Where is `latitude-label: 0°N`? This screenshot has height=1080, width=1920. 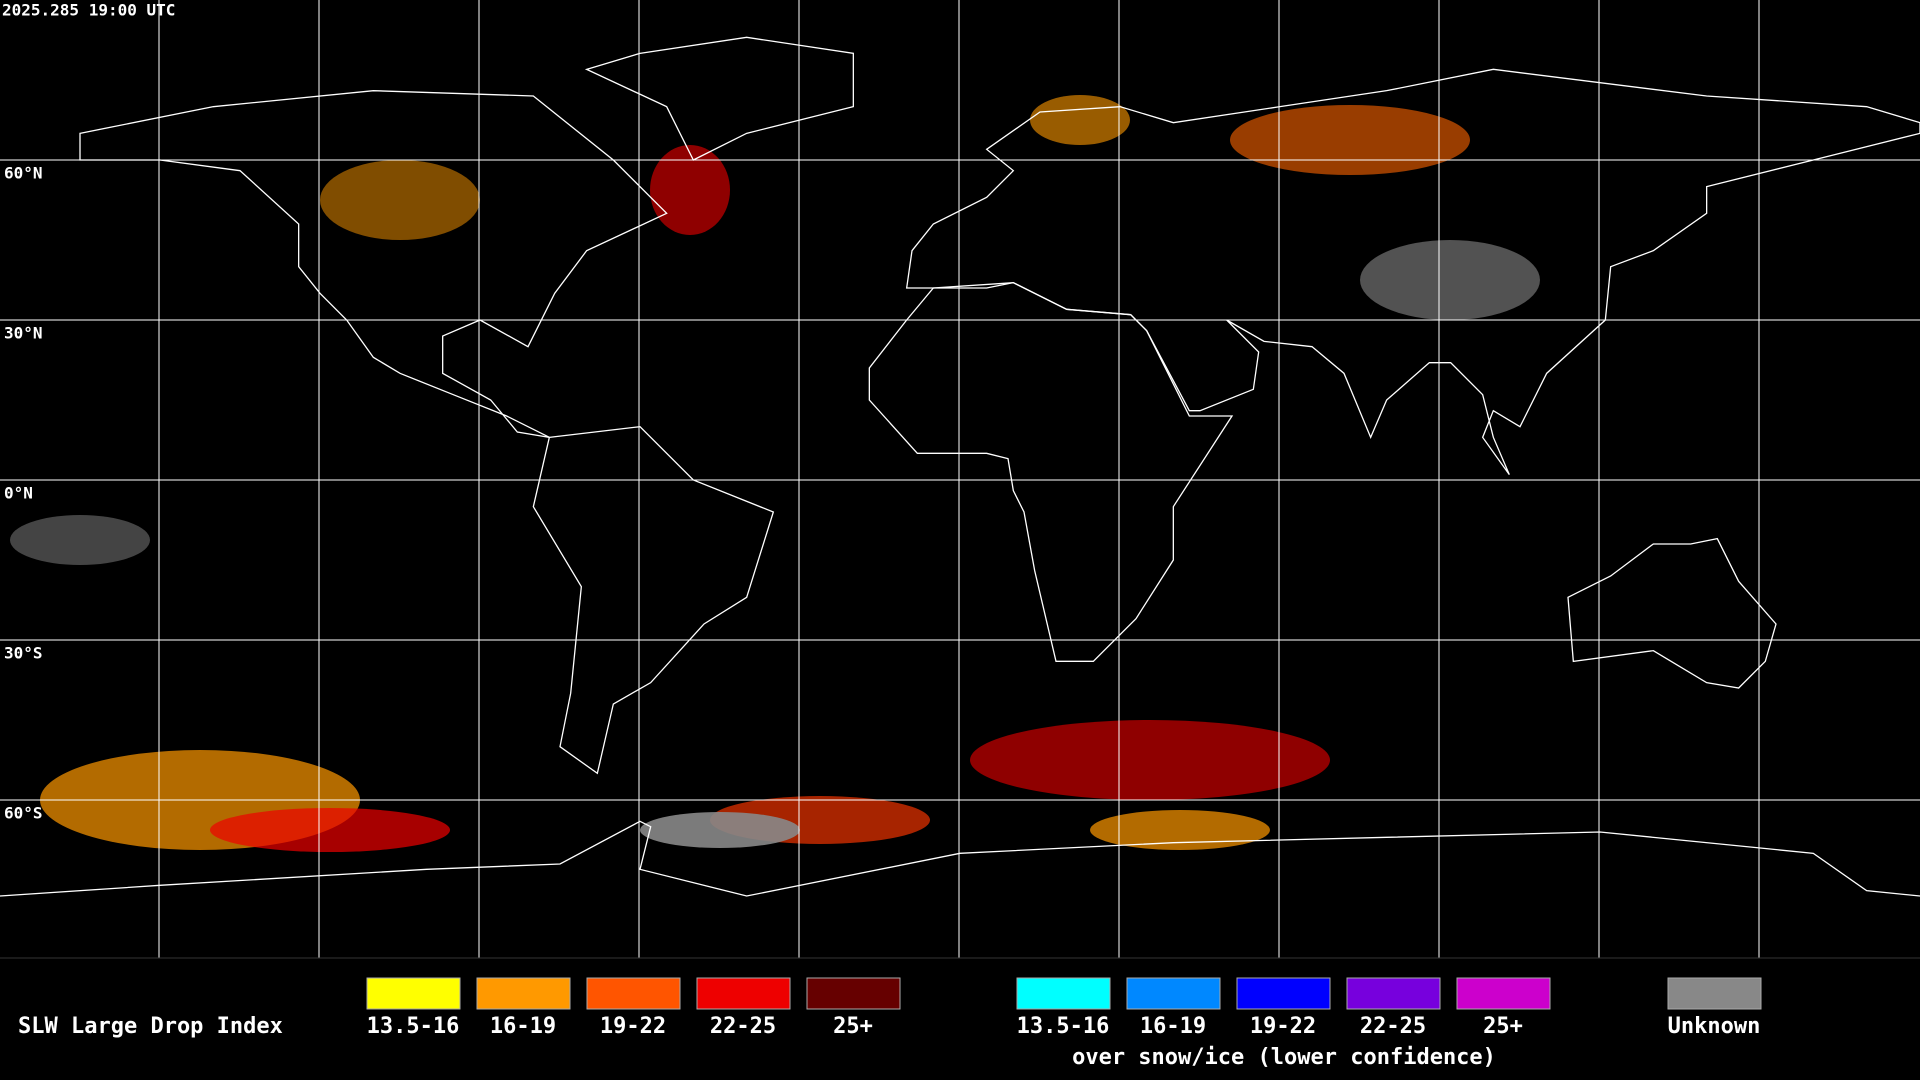 latitude-label: 0°N is located at coordinates (18, 493).